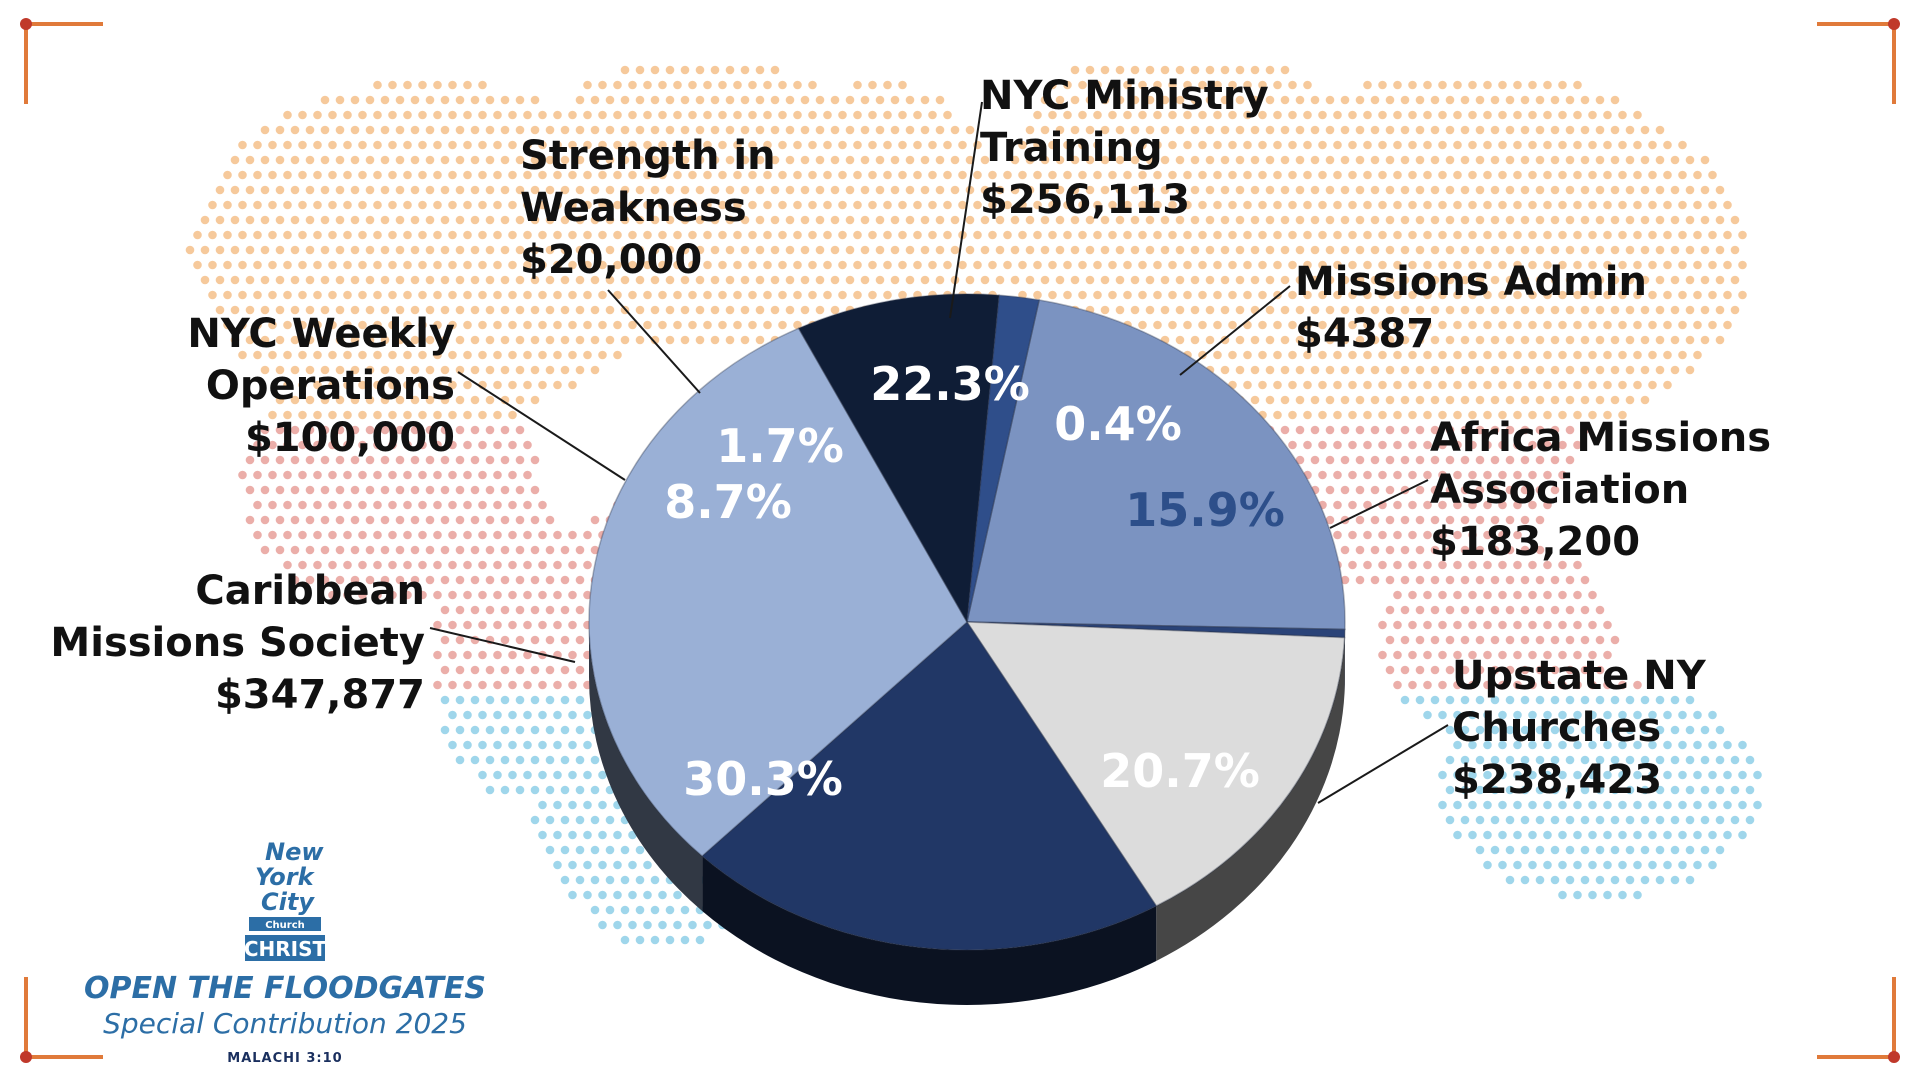 This screenshot has height=1080, width=1920. I want to click on logo-word: New, so click(294, 852).